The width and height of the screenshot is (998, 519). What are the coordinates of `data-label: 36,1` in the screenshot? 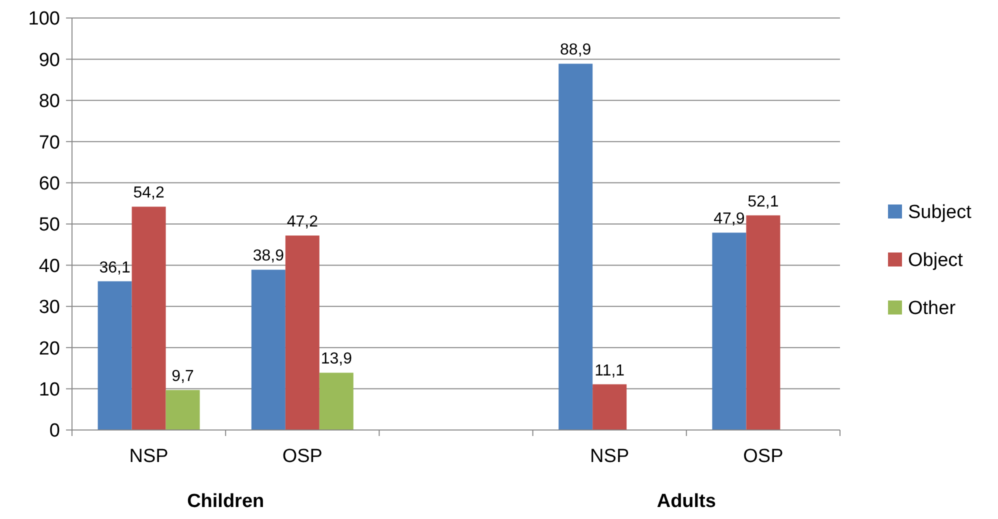 It's located at (114, 267).